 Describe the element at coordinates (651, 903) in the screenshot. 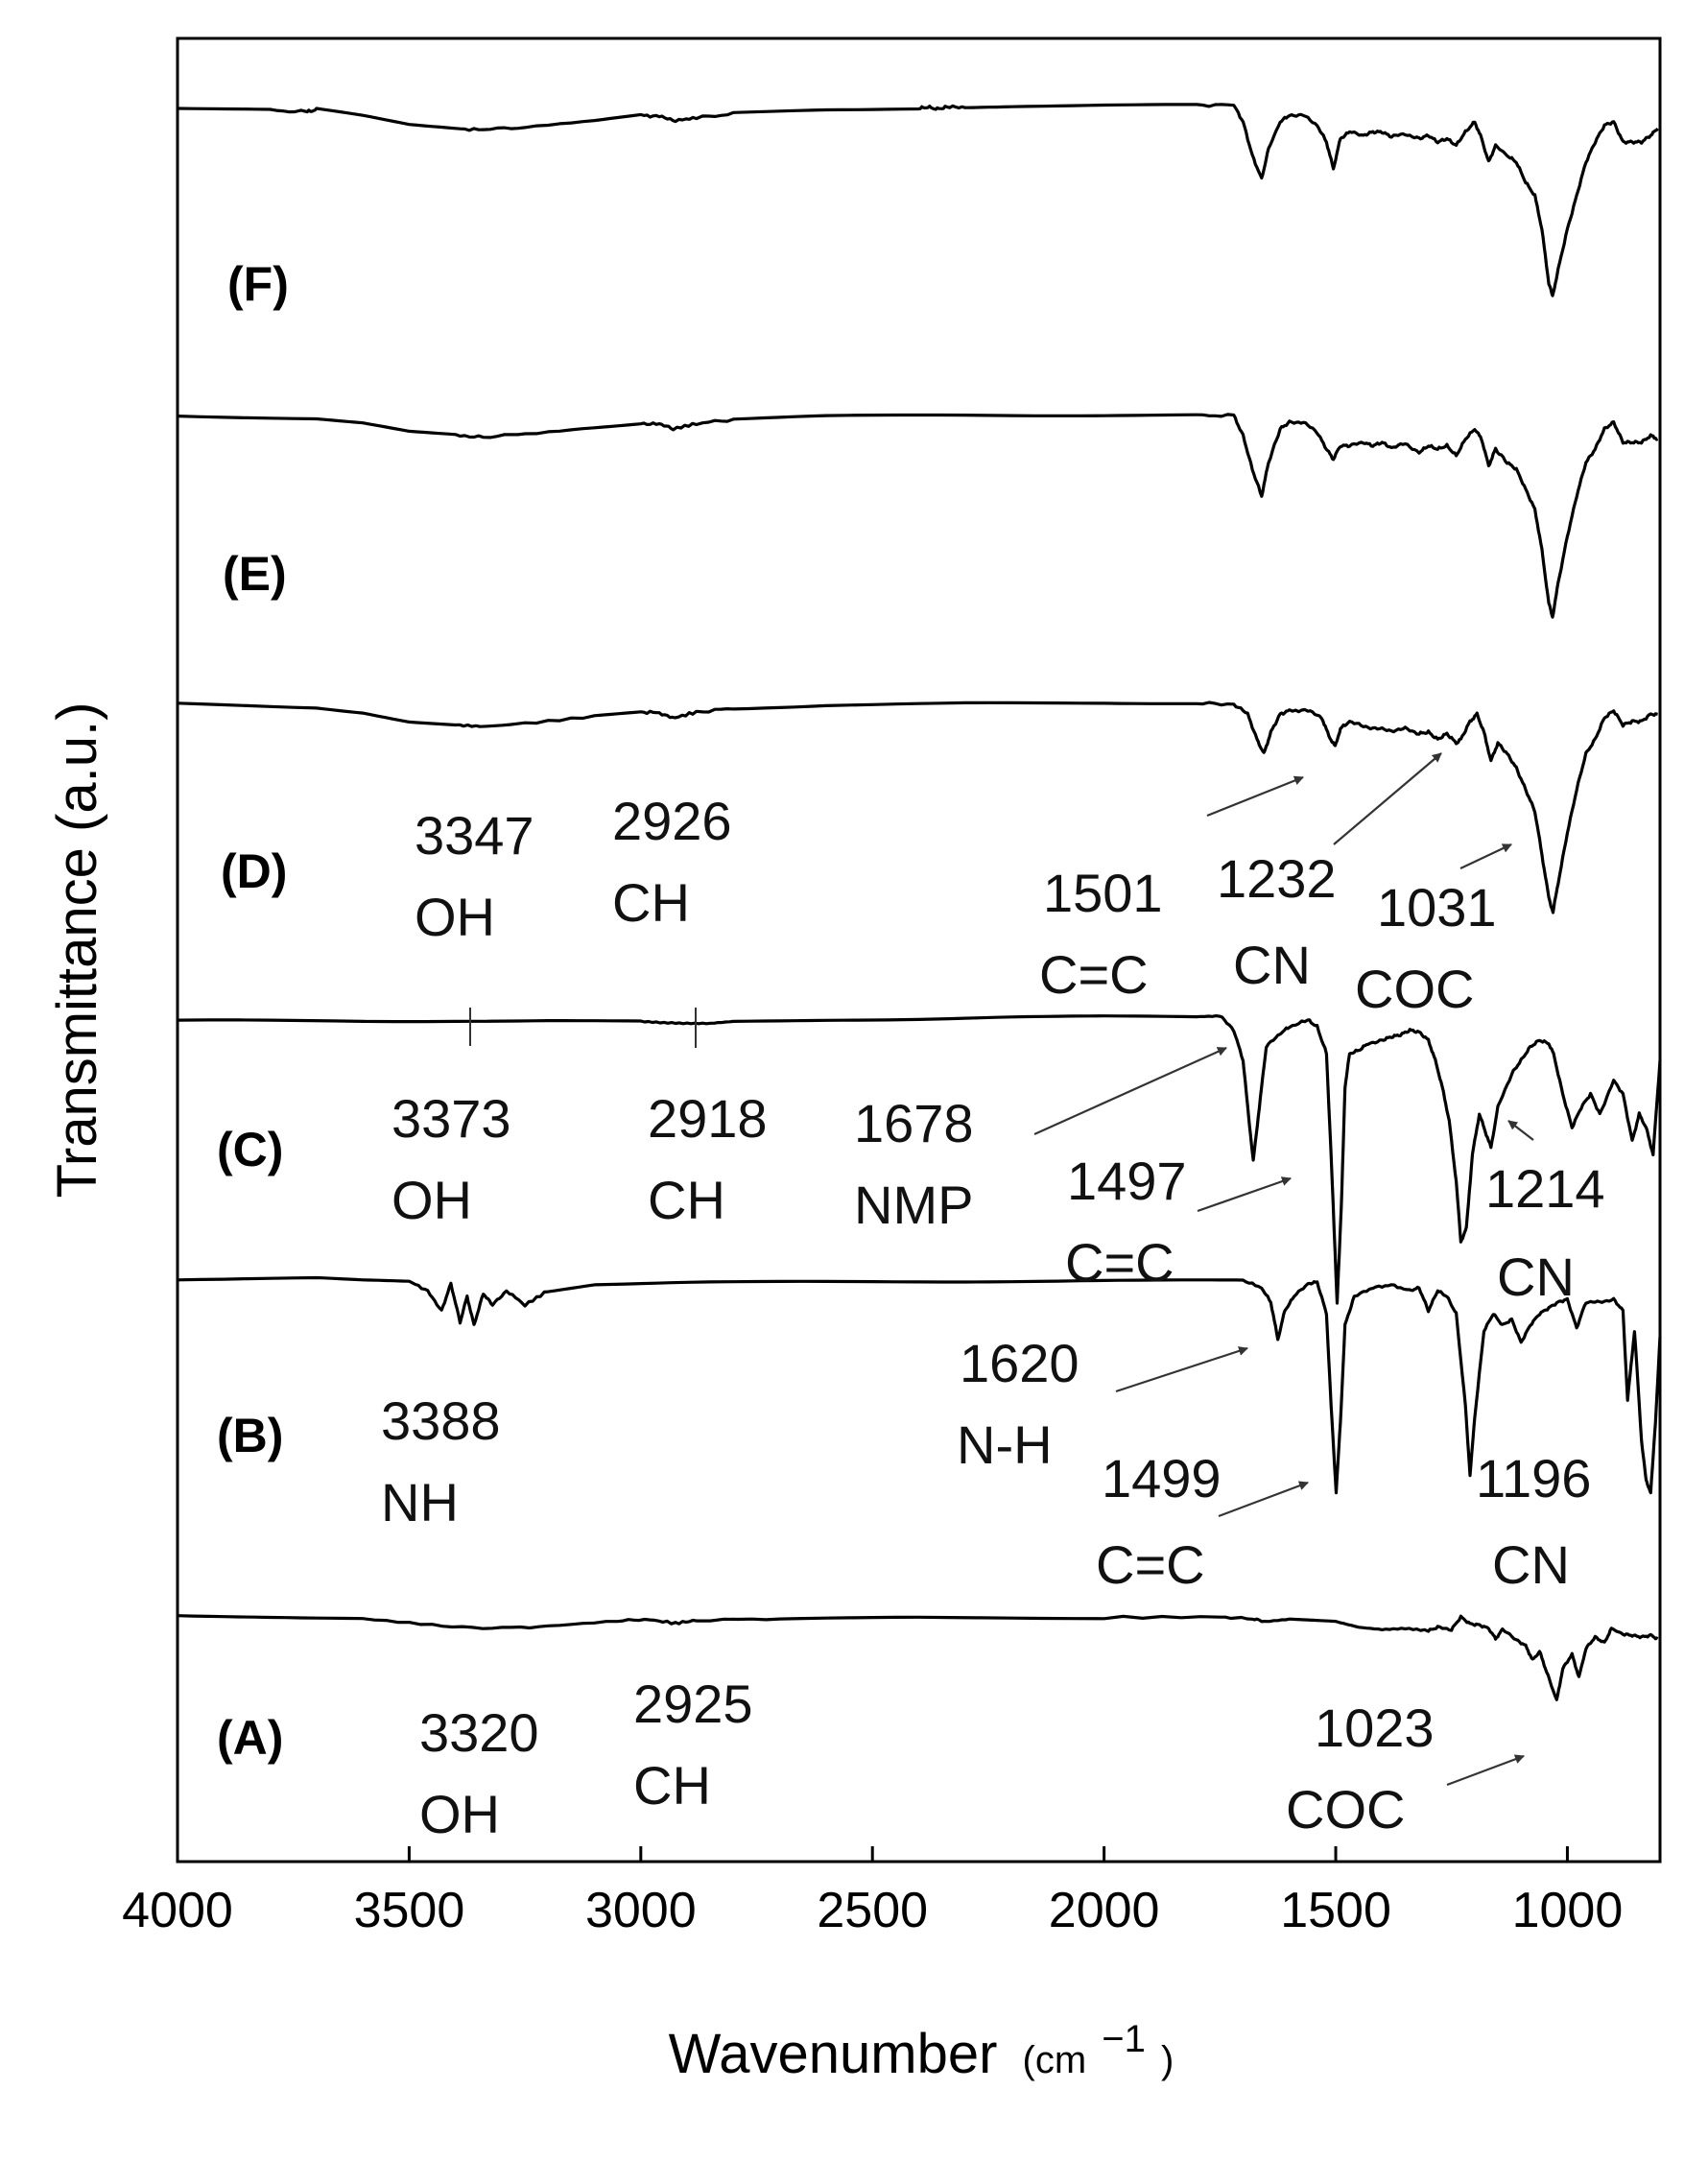

I see `ann-d-2926-grp: CH` at that location.